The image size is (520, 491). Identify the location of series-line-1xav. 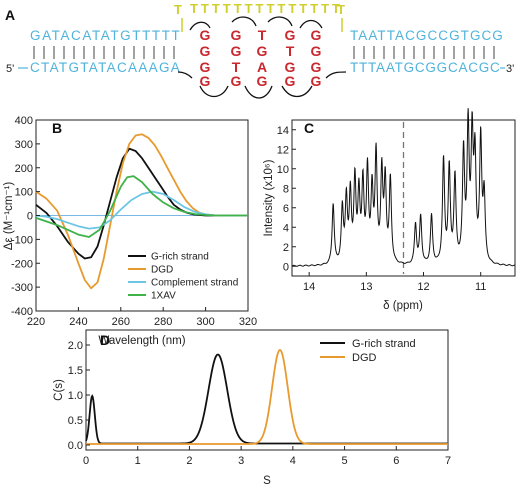
(141, 206).